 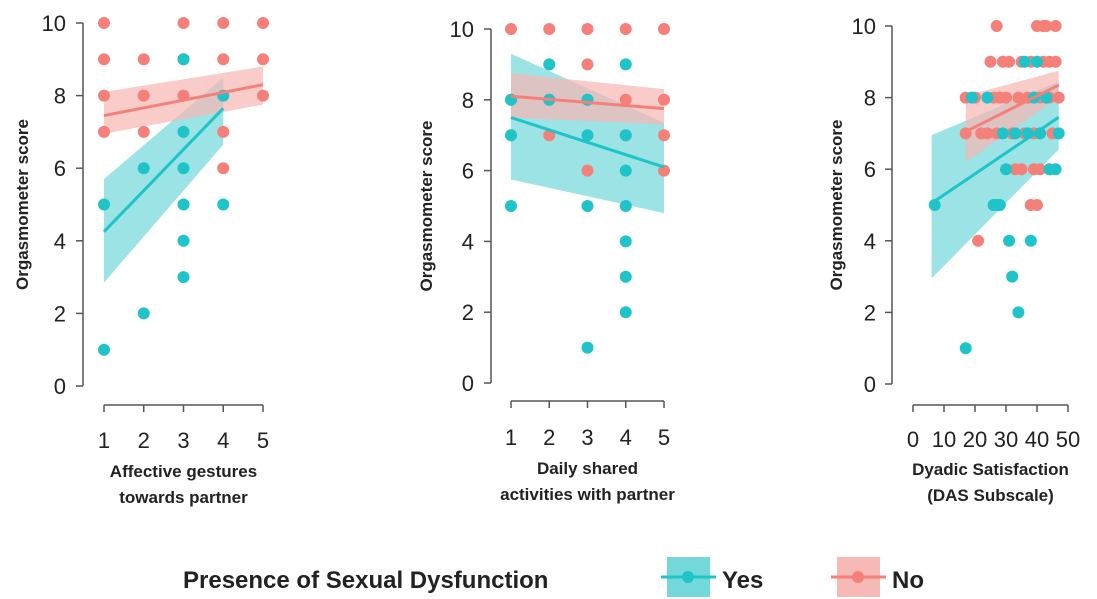 What do you see at coordinates (183, 497) in the screenshot?
I see `x-axis-title-line: towards partner` at bounding box center [183, 497].